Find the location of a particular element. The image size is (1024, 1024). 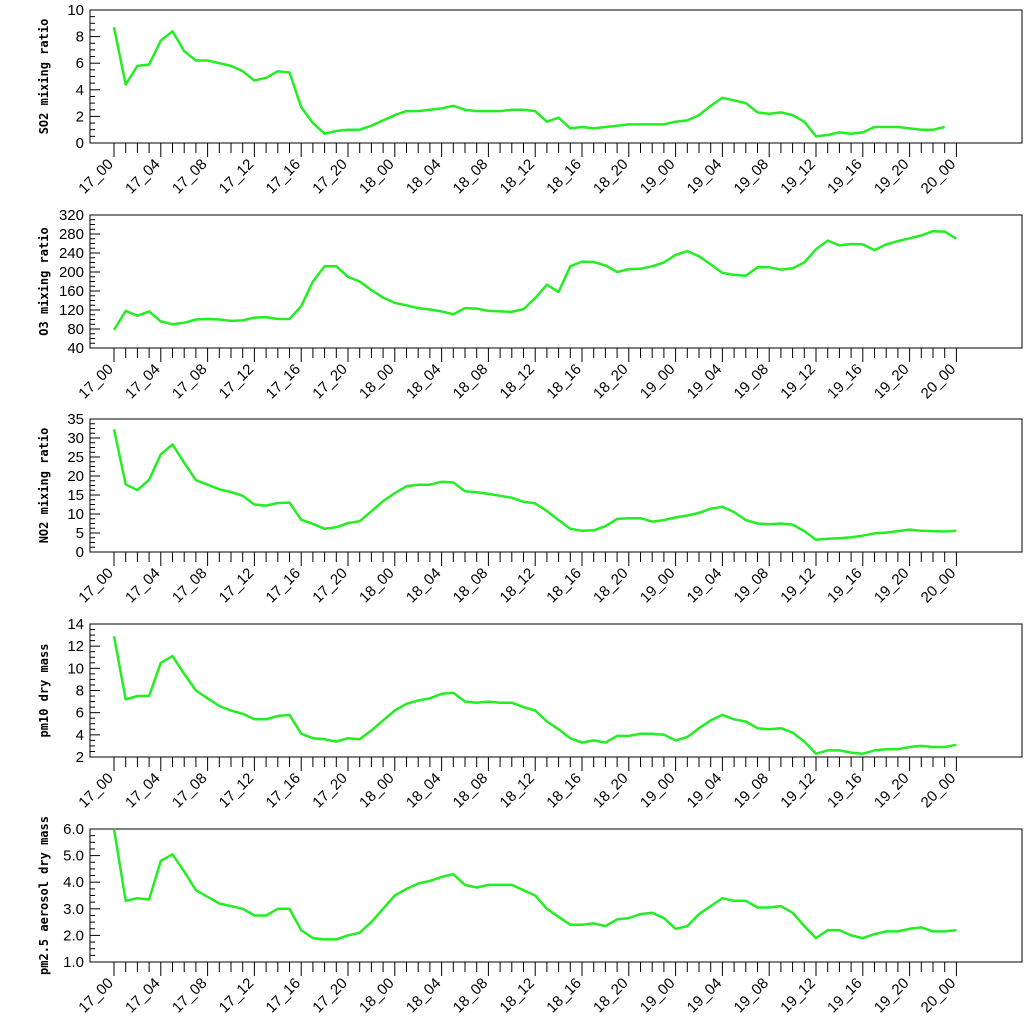

y-tick-label: 8 is located at coordinates (80, 691).